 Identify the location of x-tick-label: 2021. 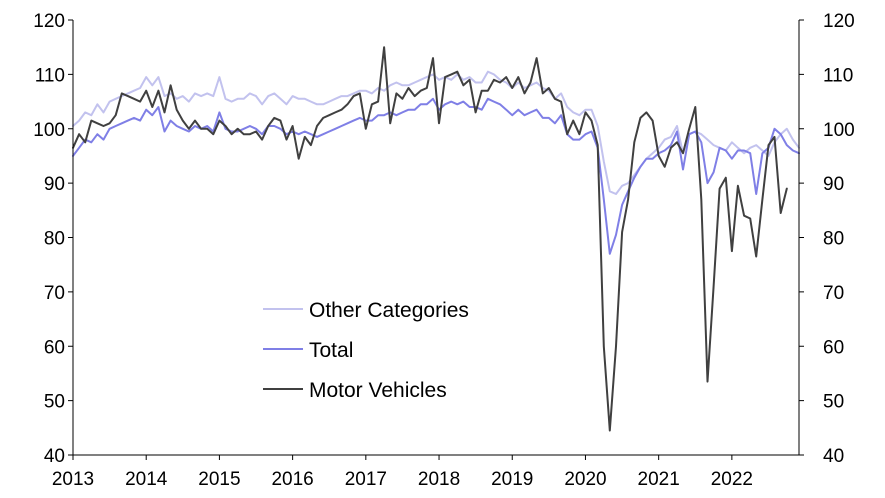
(659, 479).